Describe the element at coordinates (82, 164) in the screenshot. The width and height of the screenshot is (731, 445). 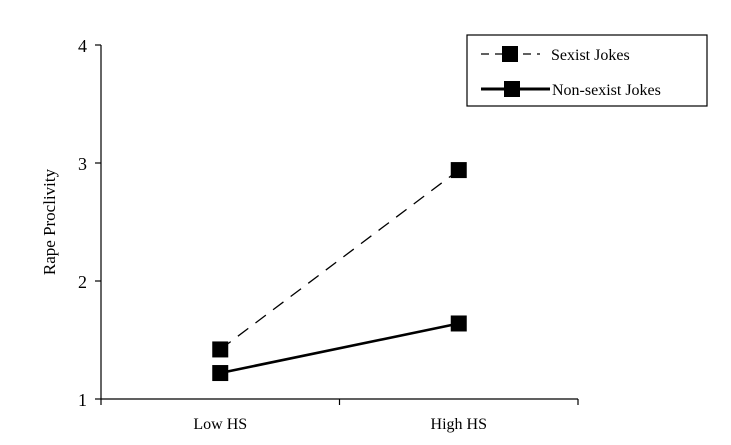
I see `y-tick-label: 3` at that location.